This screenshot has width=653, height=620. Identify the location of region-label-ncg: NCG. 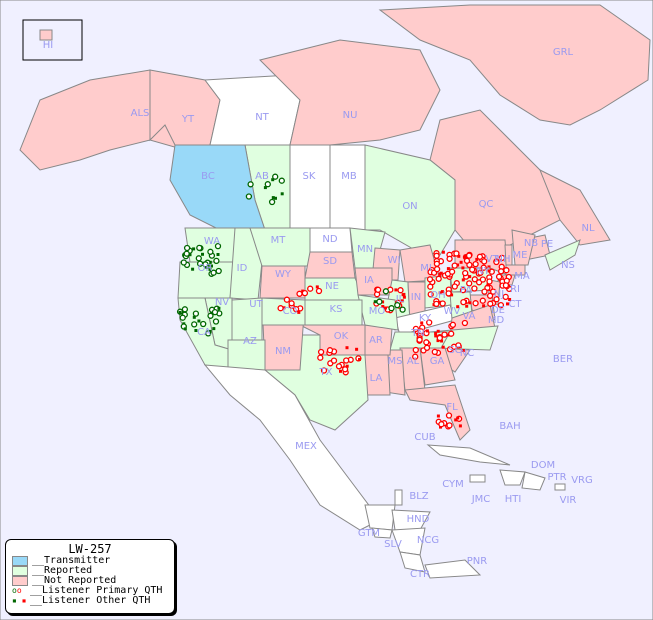
(428, 540).